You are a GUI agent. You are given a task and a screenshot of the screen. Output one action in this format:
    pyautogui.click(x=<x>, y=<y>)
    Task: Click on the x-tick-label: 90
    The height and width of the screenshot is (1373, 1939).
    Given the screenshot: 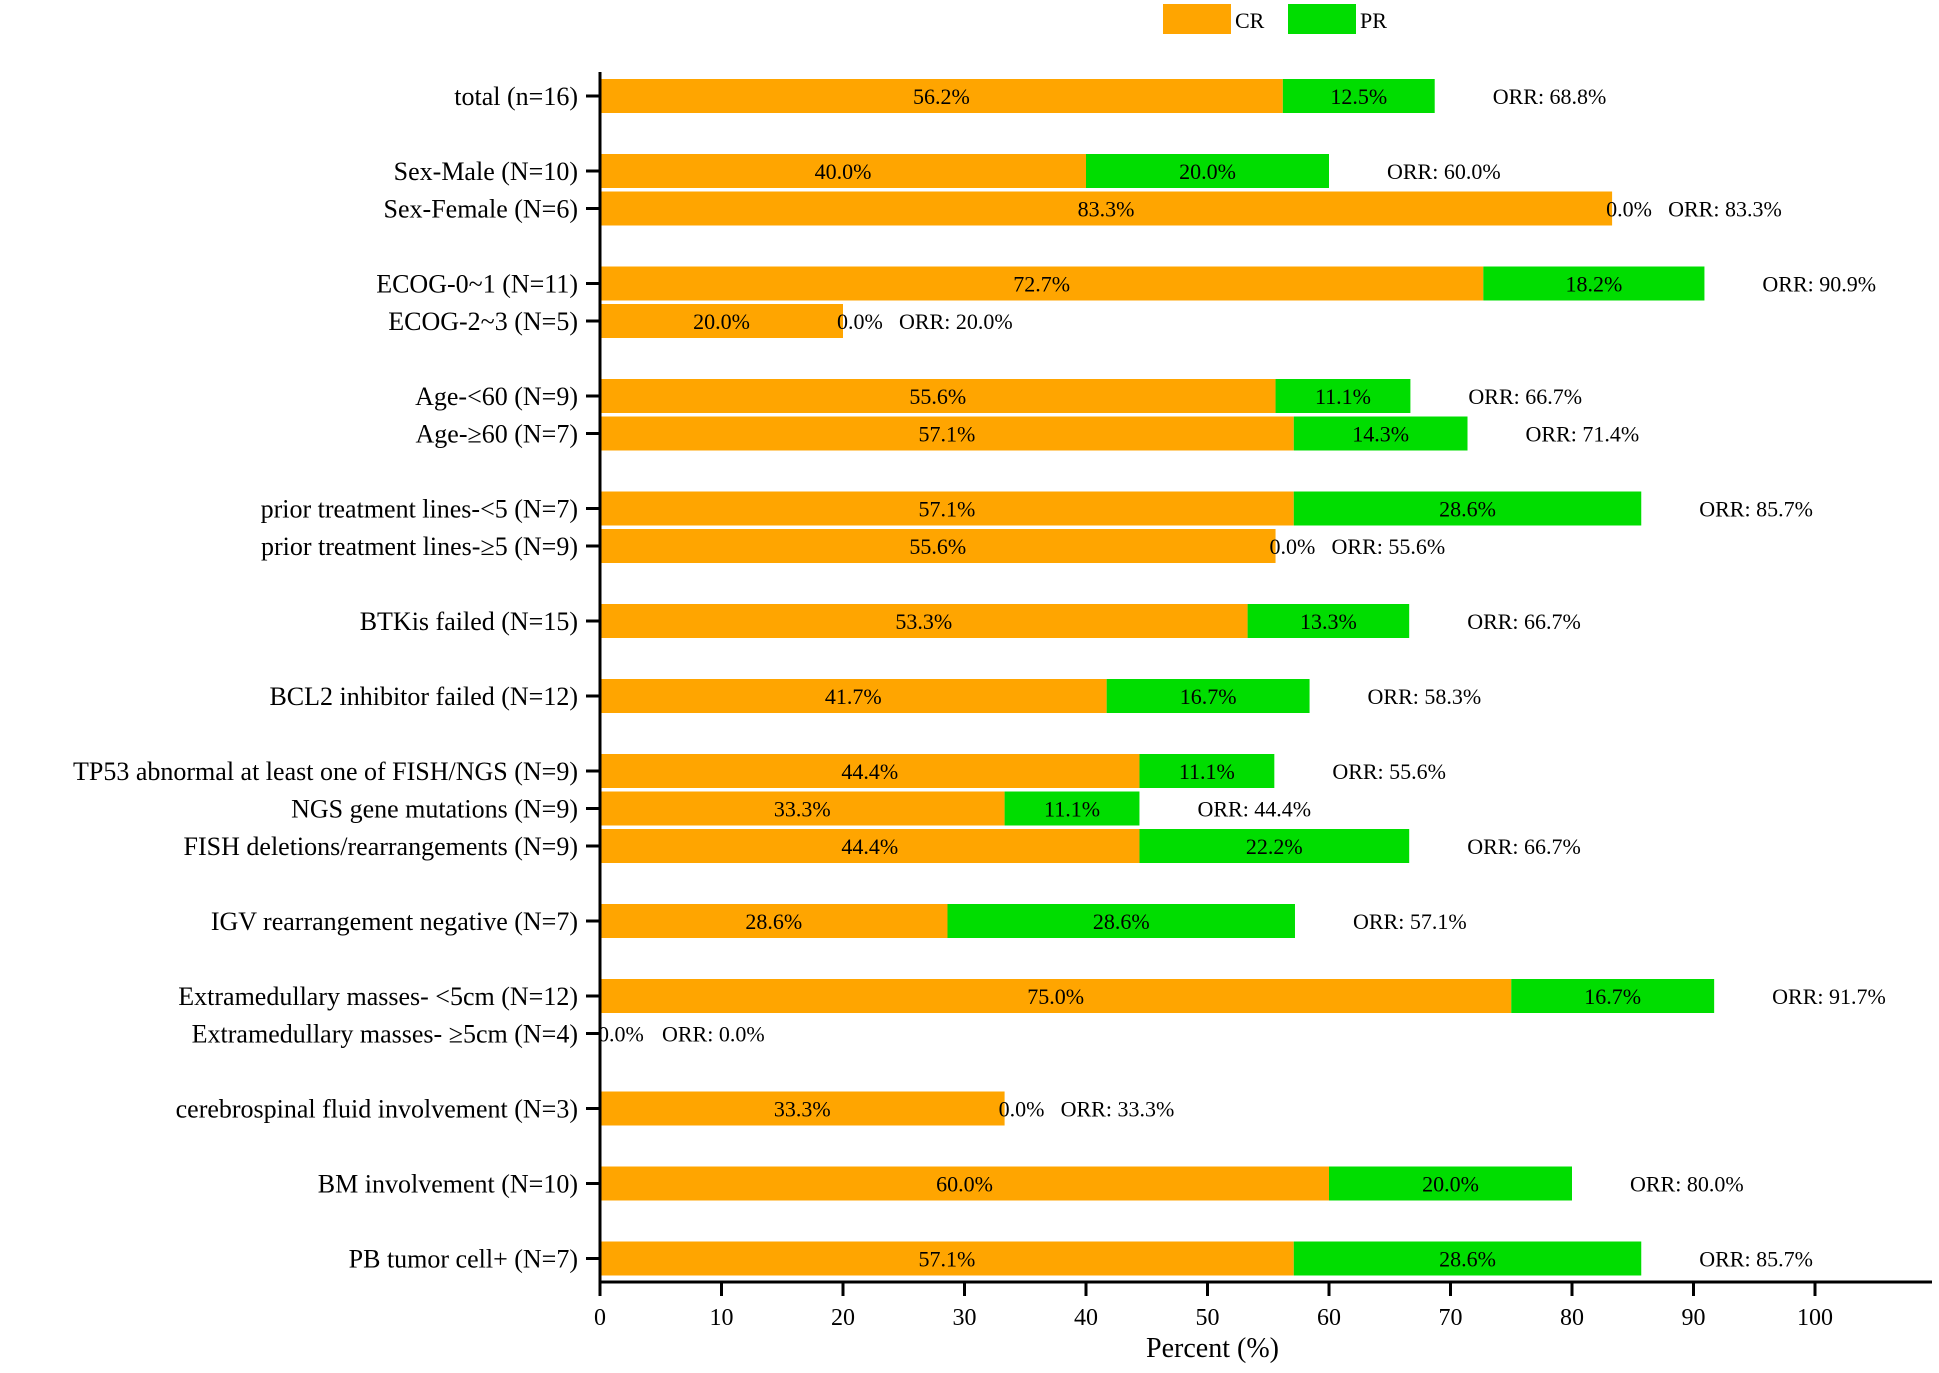 What is the action you would take?
    pyautogui.click(x=1694, y=1318)
    